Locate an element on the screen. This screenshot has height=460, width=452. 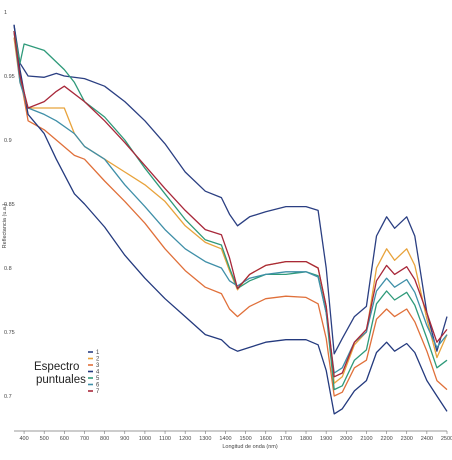
y-tick-label-4: 0.8 is located at coordinates (8, 269).